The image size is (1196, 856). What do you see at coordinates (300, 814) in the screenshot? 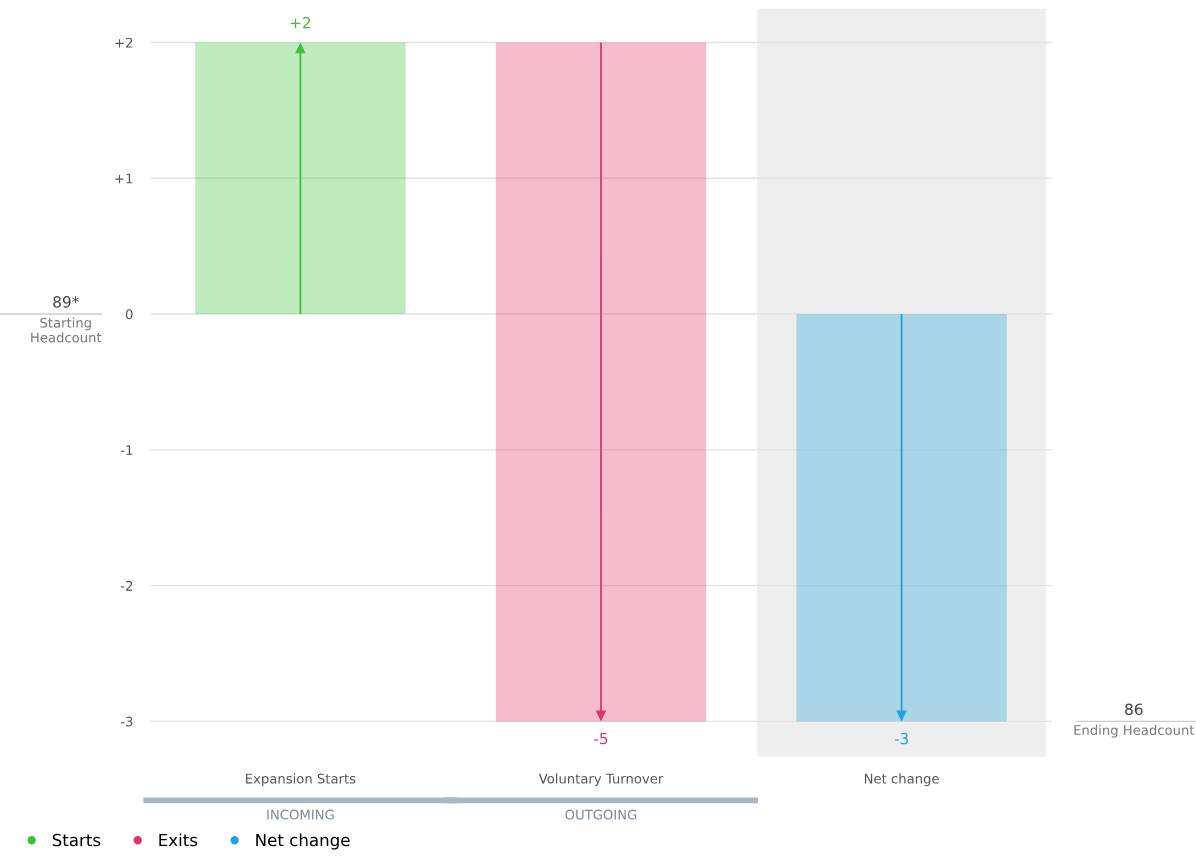
I see `text: INCOMING` at bounding box center [300, 814].